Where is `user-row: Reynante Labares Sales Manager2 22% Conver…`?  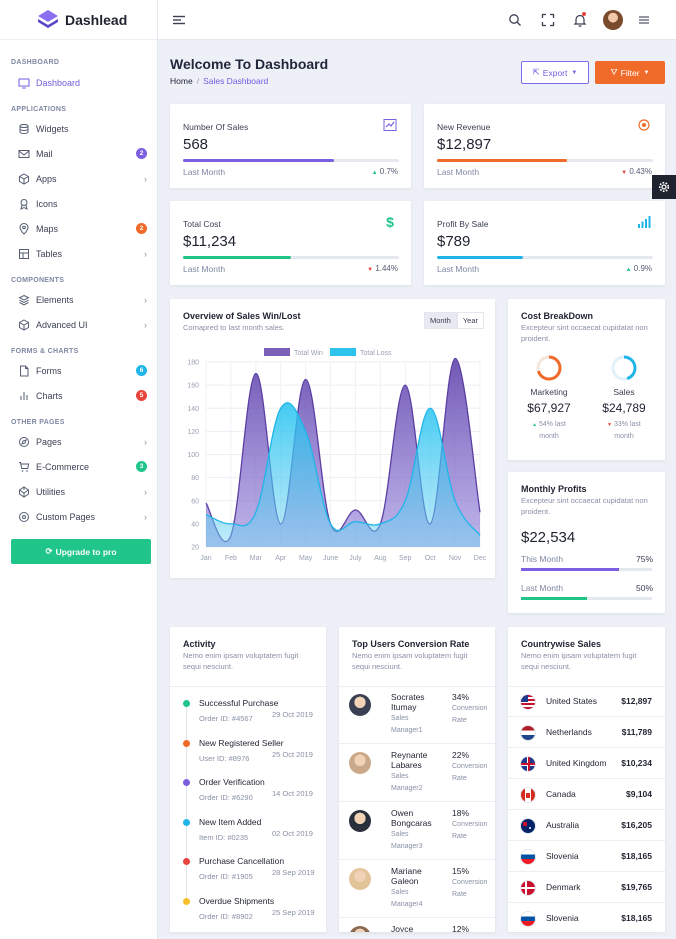 user-row: Reynante Labares Sales Manager2 22% Conver… is located at coordinates (417, 773).